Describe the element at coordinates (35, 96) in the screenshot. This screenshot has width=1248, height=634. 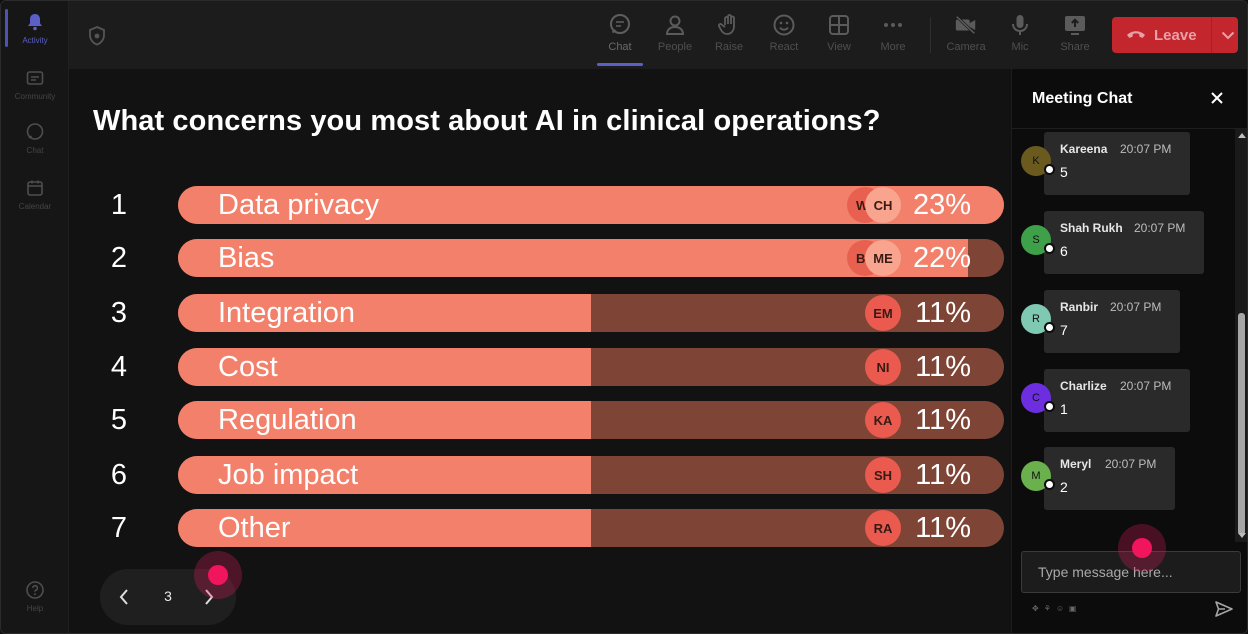
I see `rail-item-label: Community` at that location.